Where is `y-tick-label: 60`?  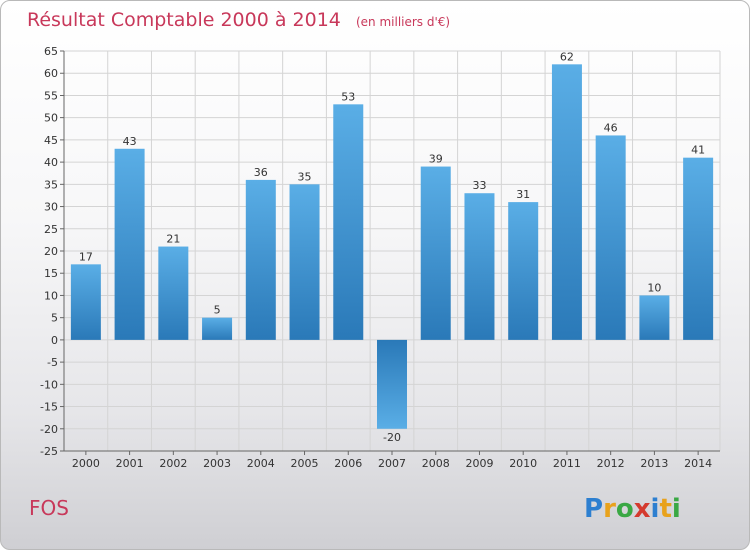
y-tick-label: 60 is located at coordinates (51, 73).